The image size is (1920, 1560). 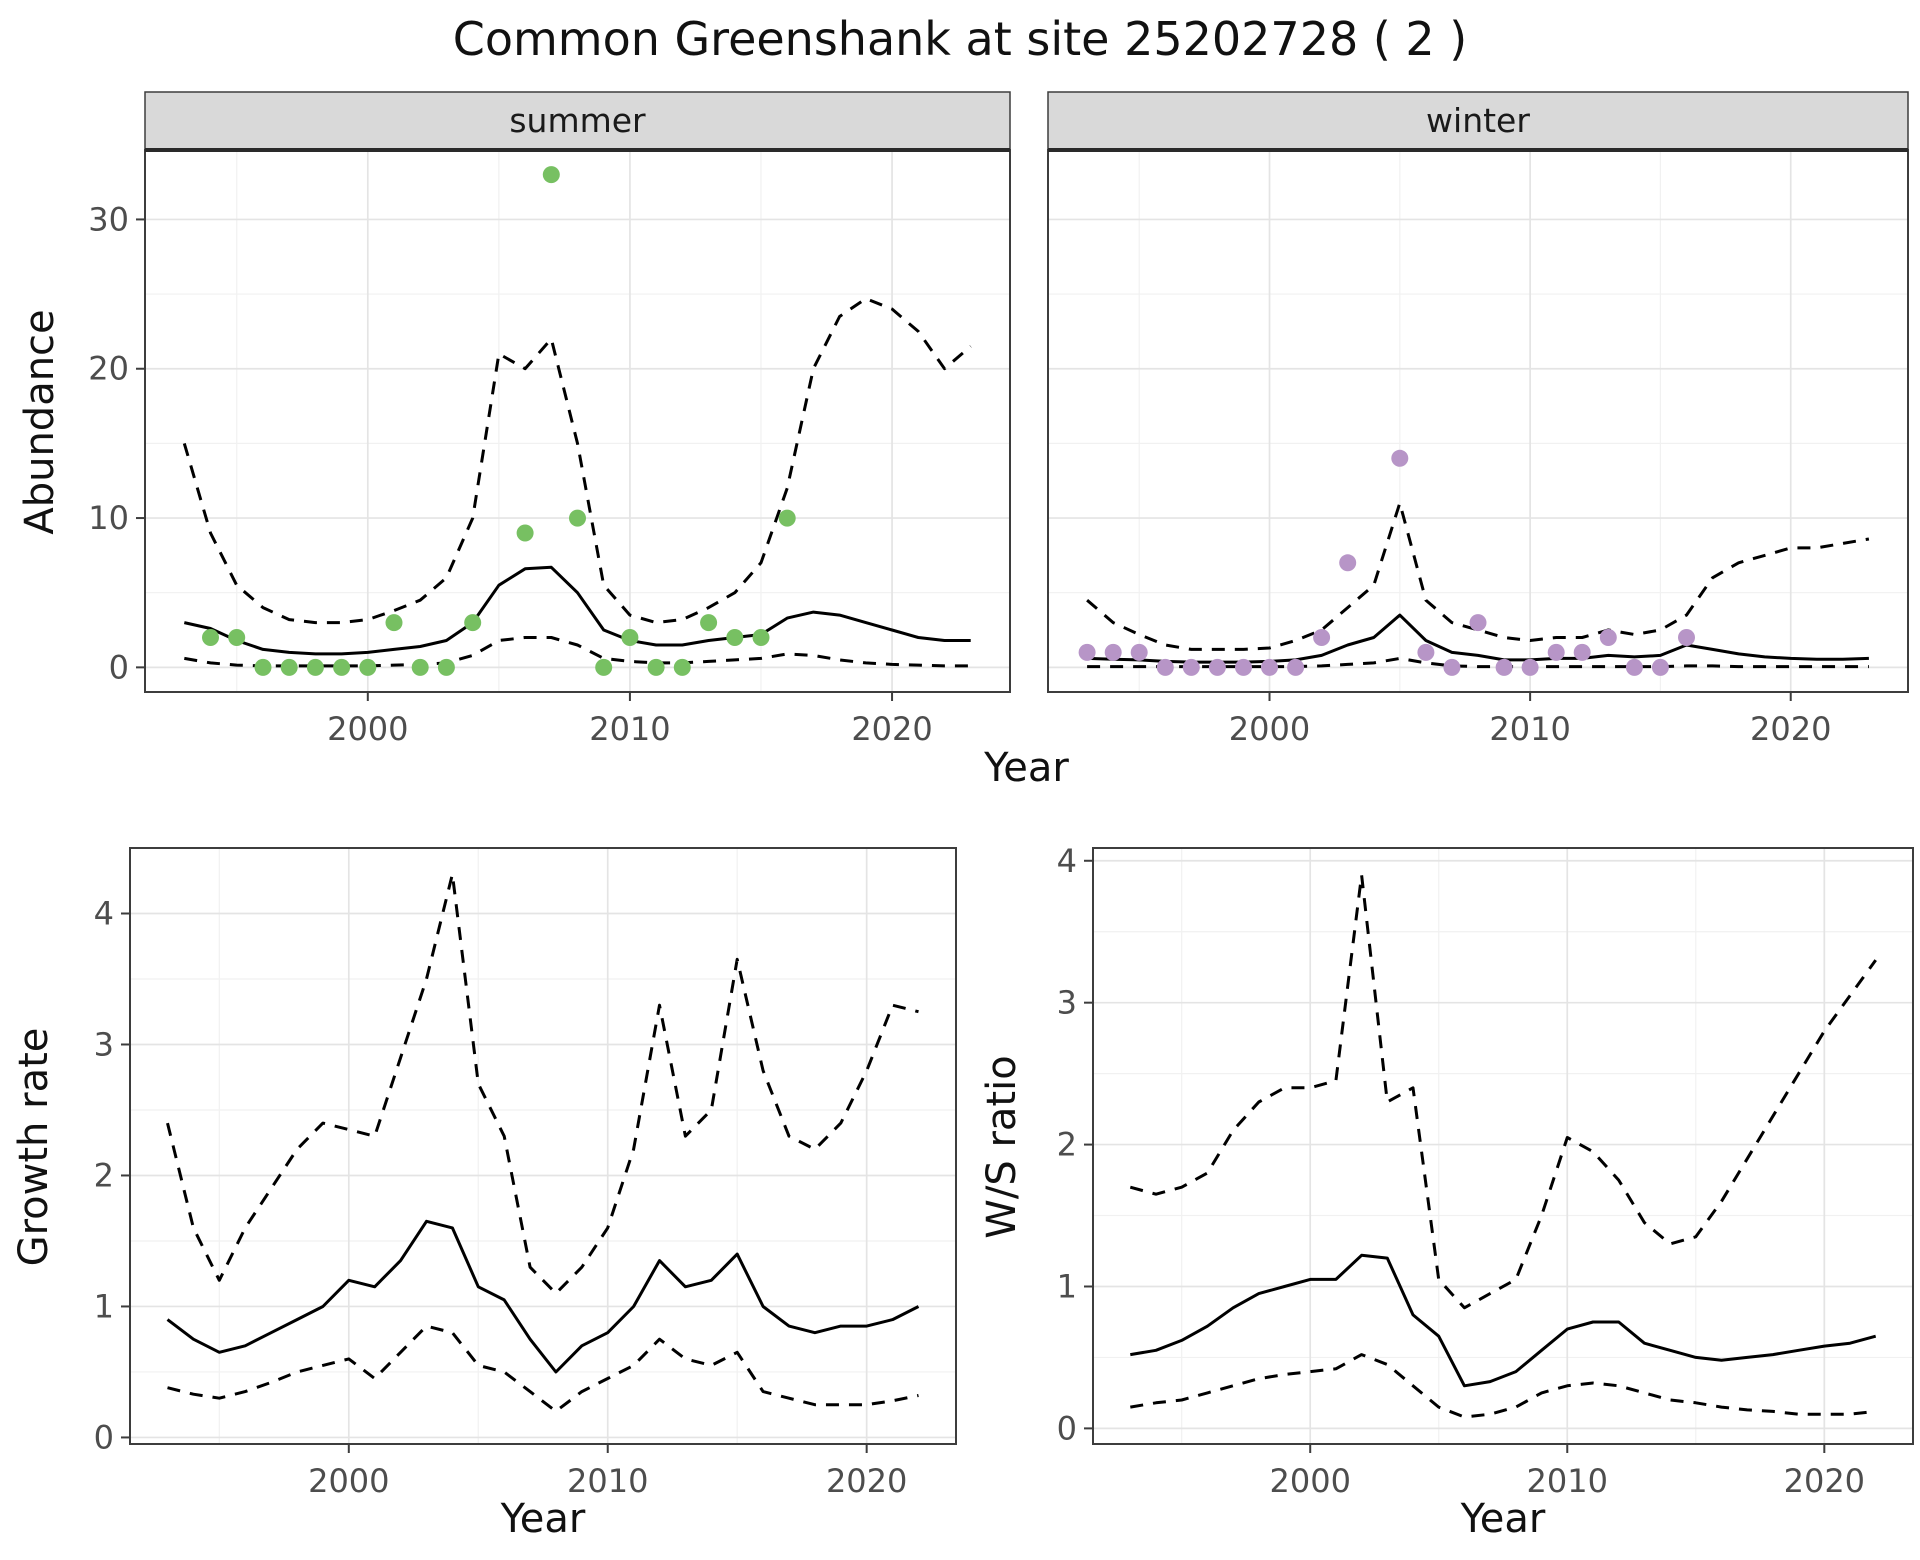 What do you see at coordinates (543, 1519) in the screenshot?
I see `x-axis-label-growth: Year` at bounding box center [543, 1519].